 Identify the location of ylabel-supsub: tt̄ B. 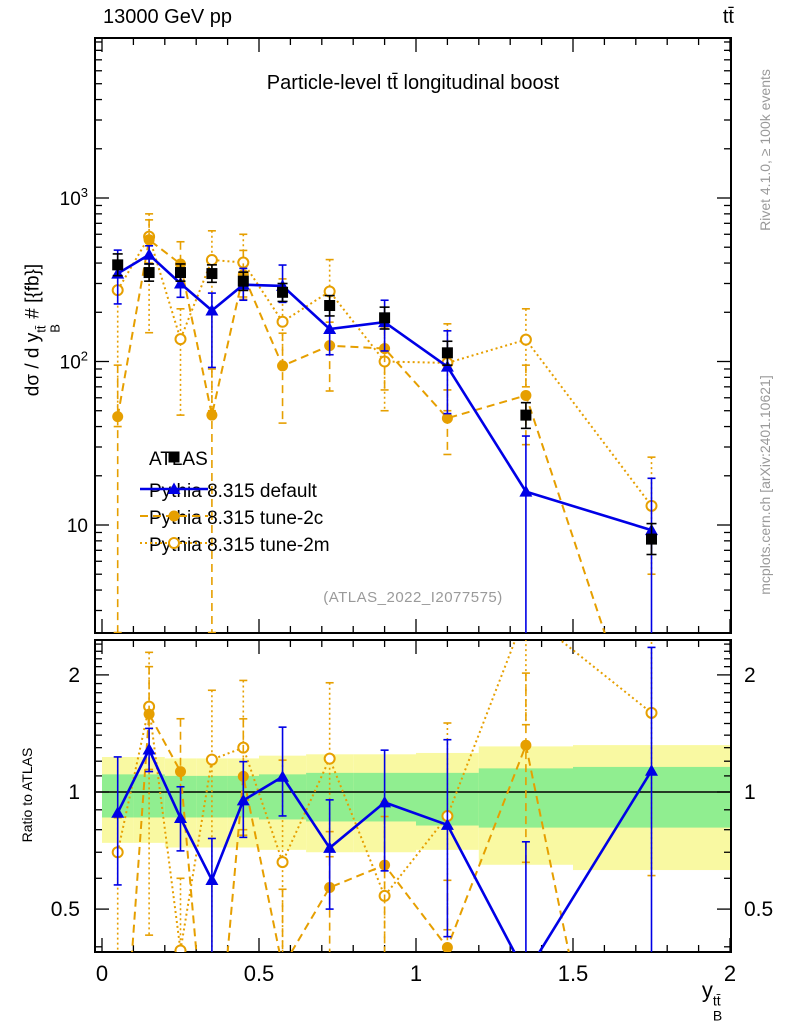
(47, 328).